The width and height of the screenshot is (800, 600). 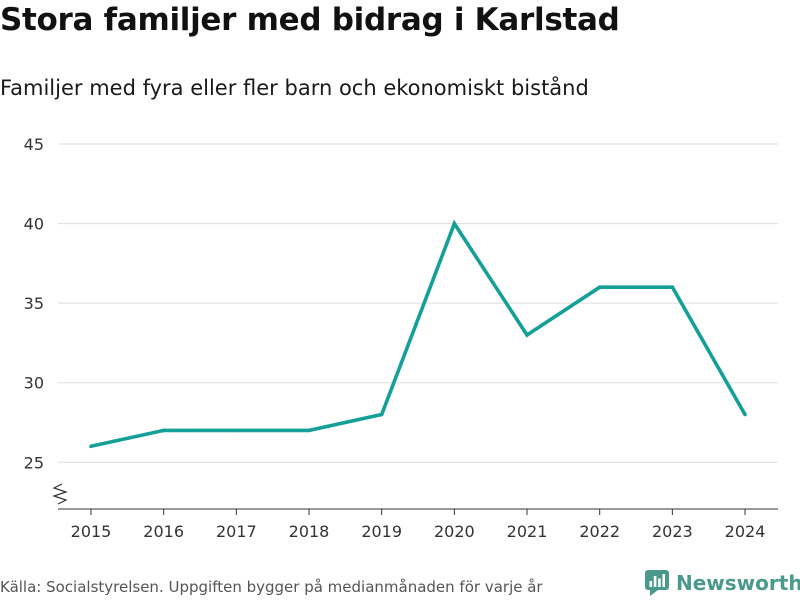 I want to click on x-tick-label: 2018, so click(x=309, y=531).